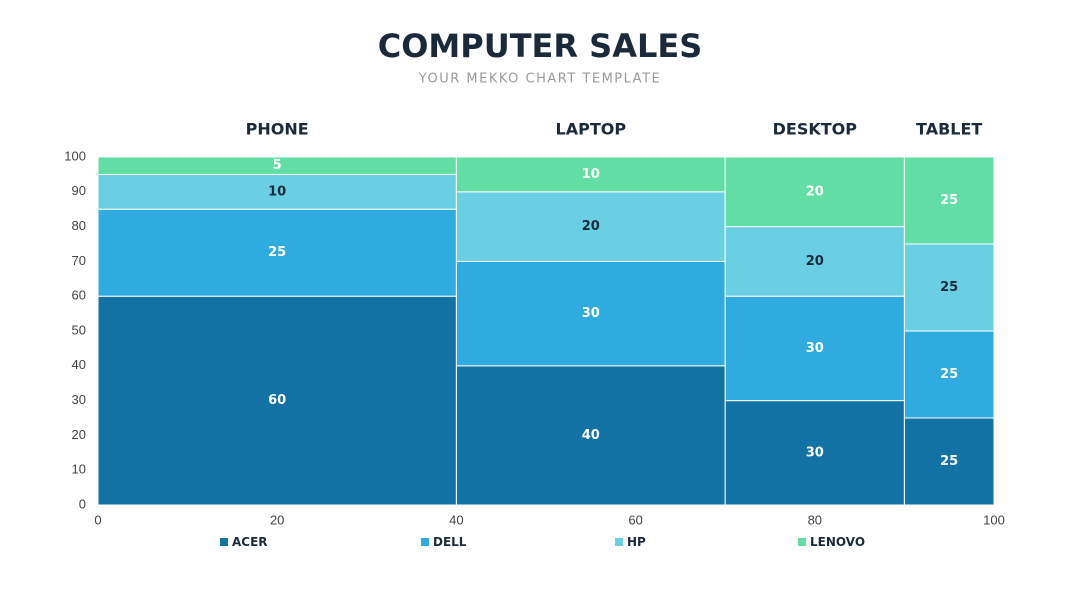 The height and width of the screenshot is (608, 1080). What do you see at coordinates (75, 155) in the screenshot?
I see `y-tick-label: 100` at bounding box center [75, 155].